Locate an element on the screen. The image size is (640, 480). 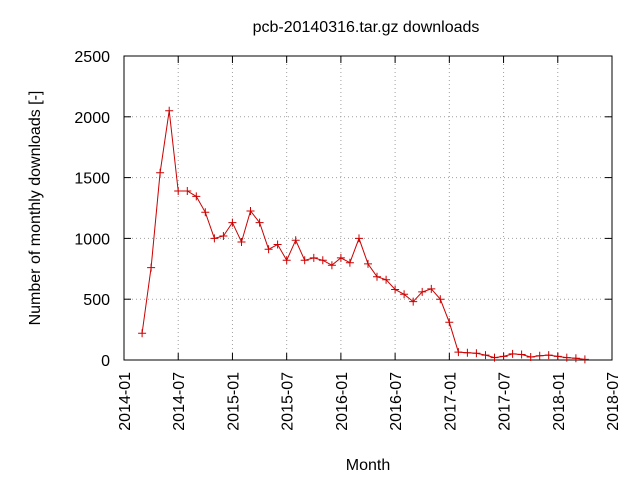
x-tick-label: 2016-01 is located at coordinates (342, 401).